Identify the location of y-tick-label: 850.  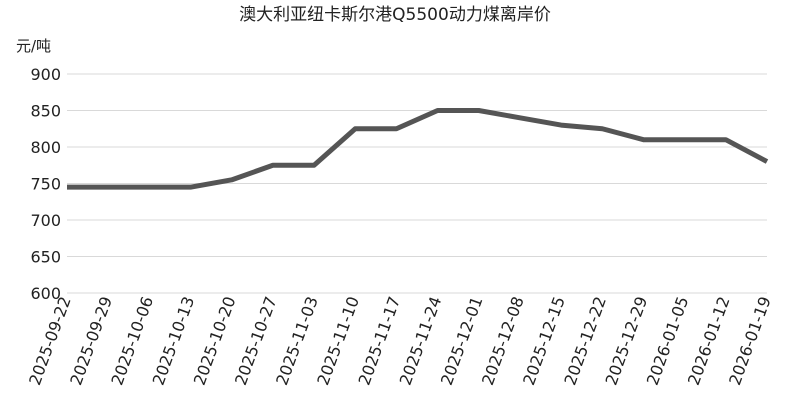
(45, 111).